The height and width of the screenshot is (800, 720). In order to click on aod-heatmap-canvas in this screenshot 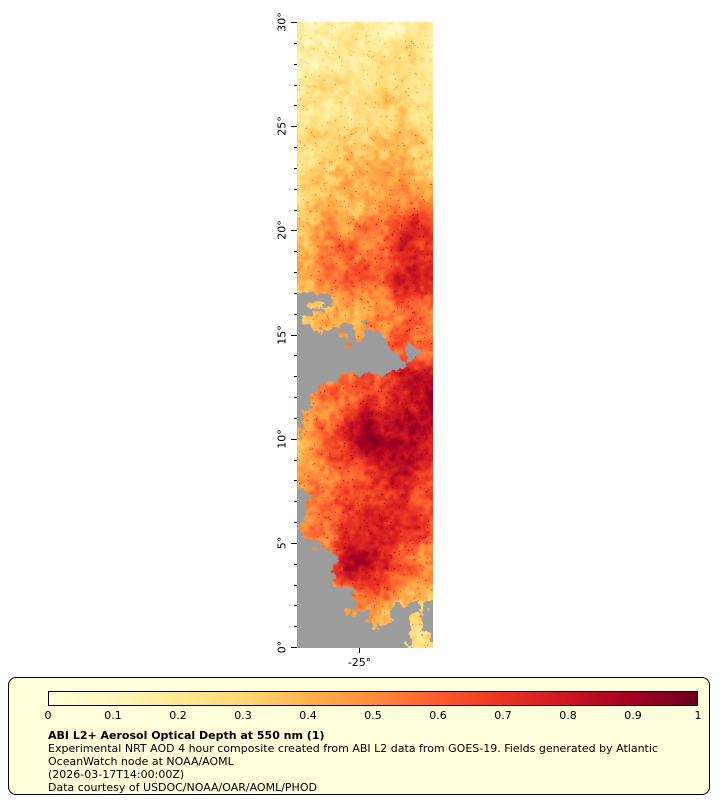, I will do `click(365, 335)`.